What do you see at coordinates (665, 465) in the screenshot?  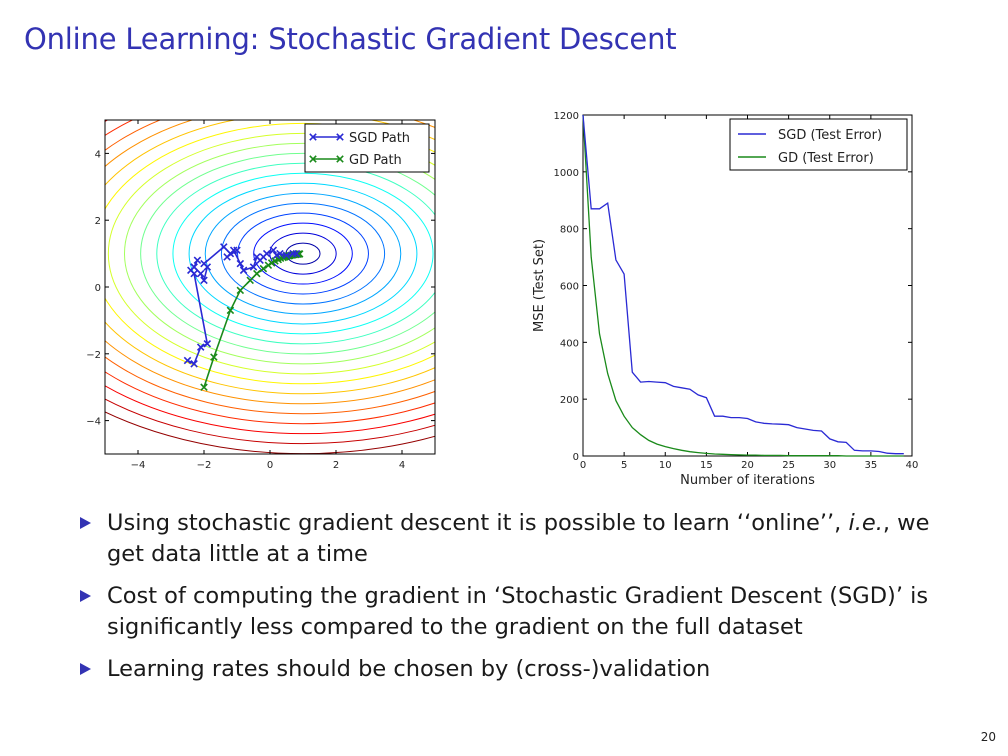 I see `x-tick-label: 10` at bounding box center [665, 465].